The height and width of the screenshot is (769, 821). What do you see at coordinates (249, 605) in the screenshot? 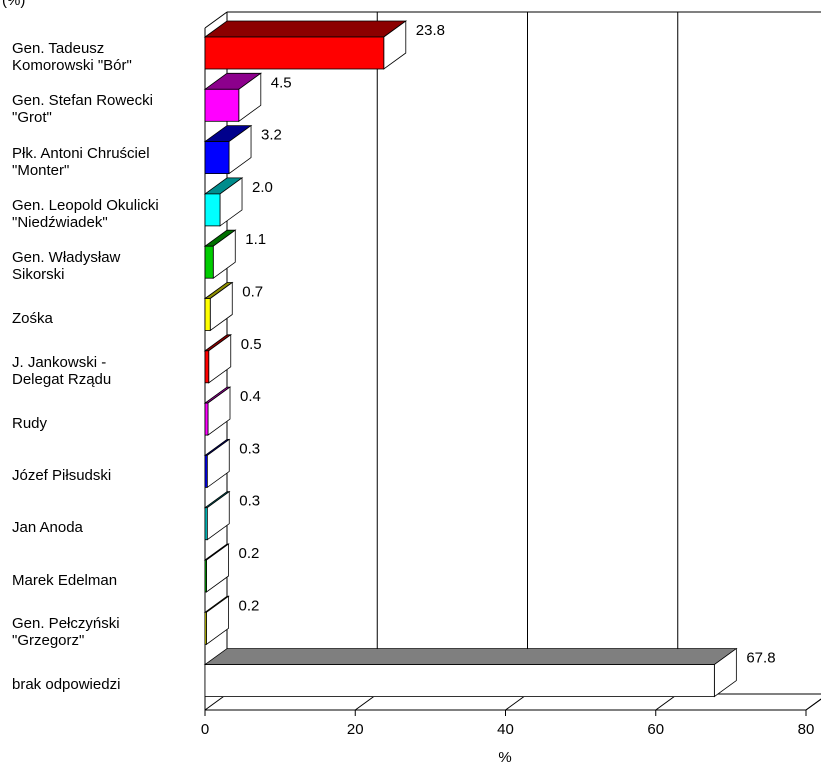
I see `data-label-11: 0.2` at bounding box center [249, 605].